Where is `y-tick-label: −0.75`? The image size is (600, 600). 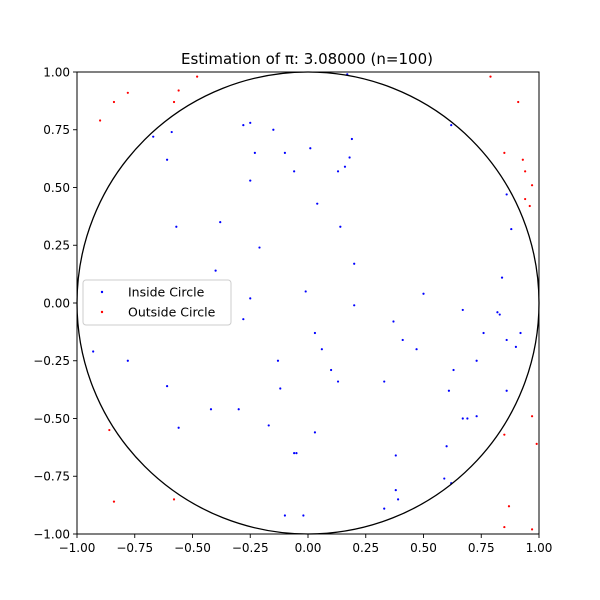 y-tick-label: −0.75 is located at coordinates (51, 477).